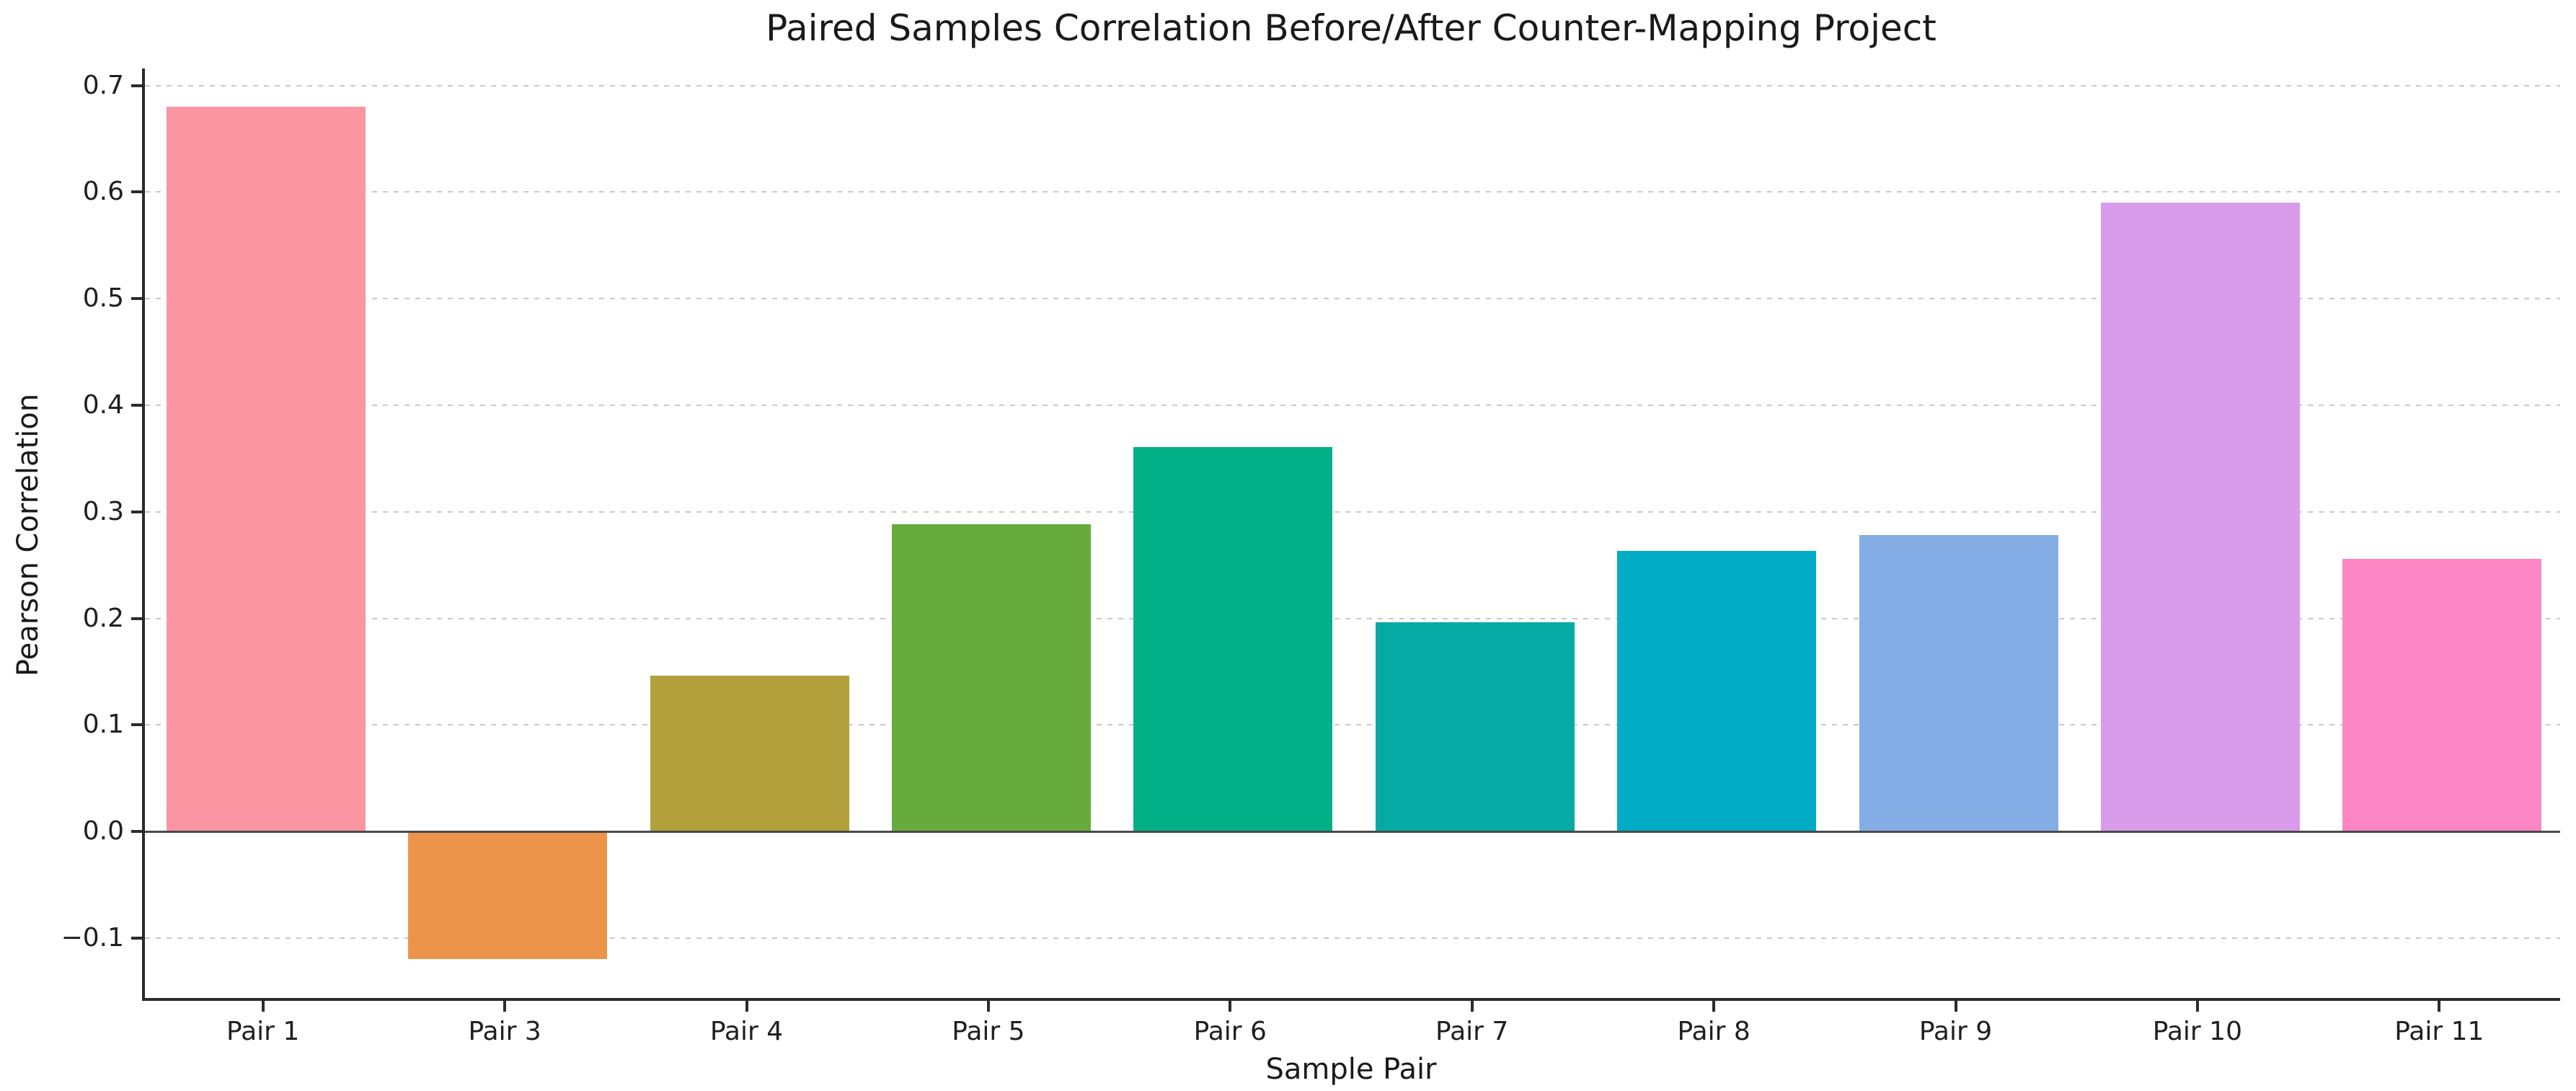  I want to click on y-tick-mark-0.1, so click(136, 725).